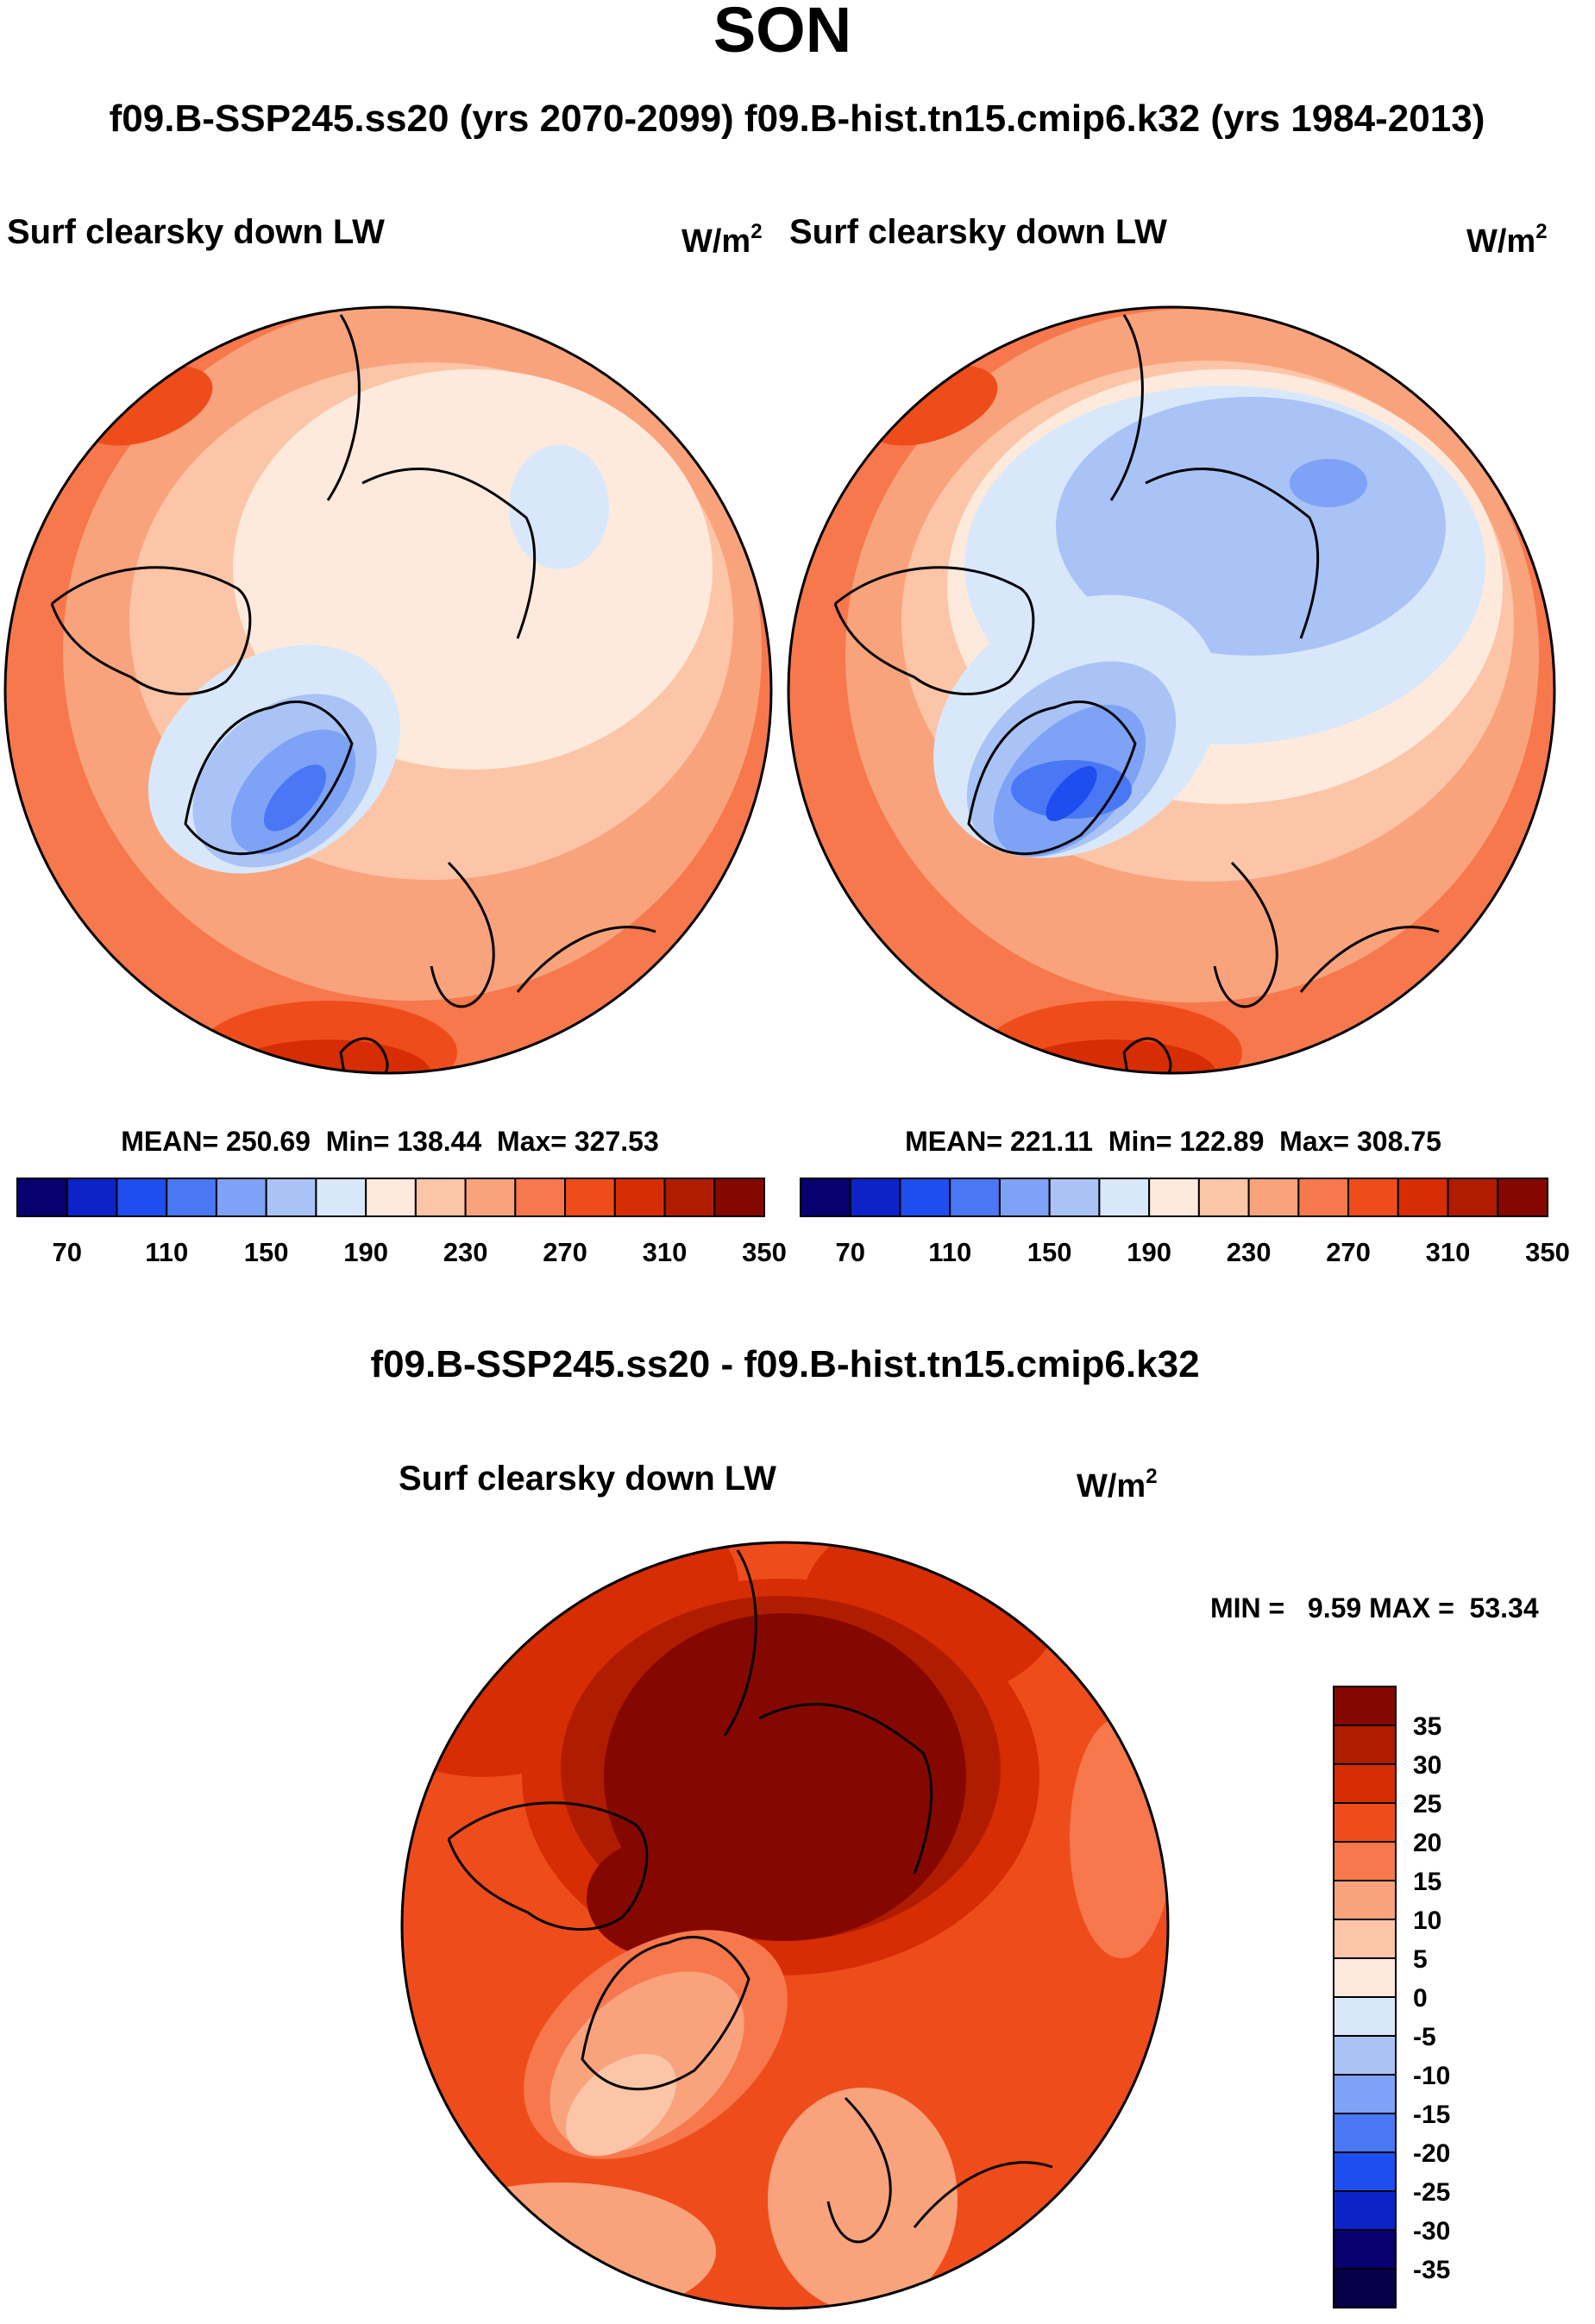 This screenshot has width=1595, height=2324. What do you see at coordinates (196, 232) in the screenshot?
I see `panel-future-variable: Surf clearsky down LW` at bounding box center [196, 232].